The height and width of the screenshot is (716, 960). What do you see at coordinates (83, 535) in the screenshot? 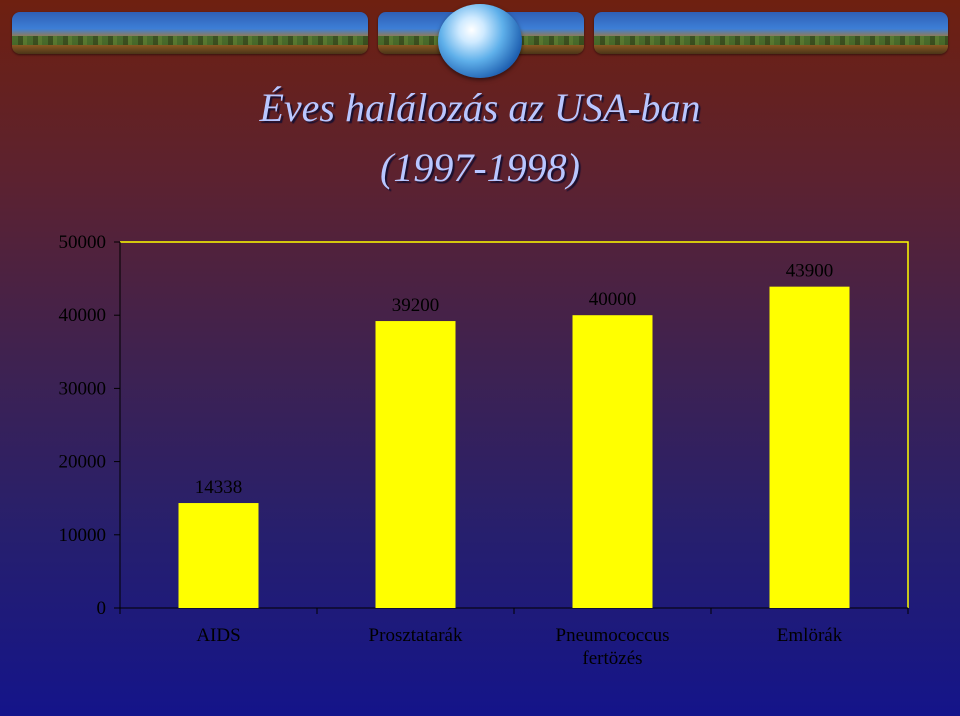
I see `y-tick-label: 10000` at bounding box center [83, 535].